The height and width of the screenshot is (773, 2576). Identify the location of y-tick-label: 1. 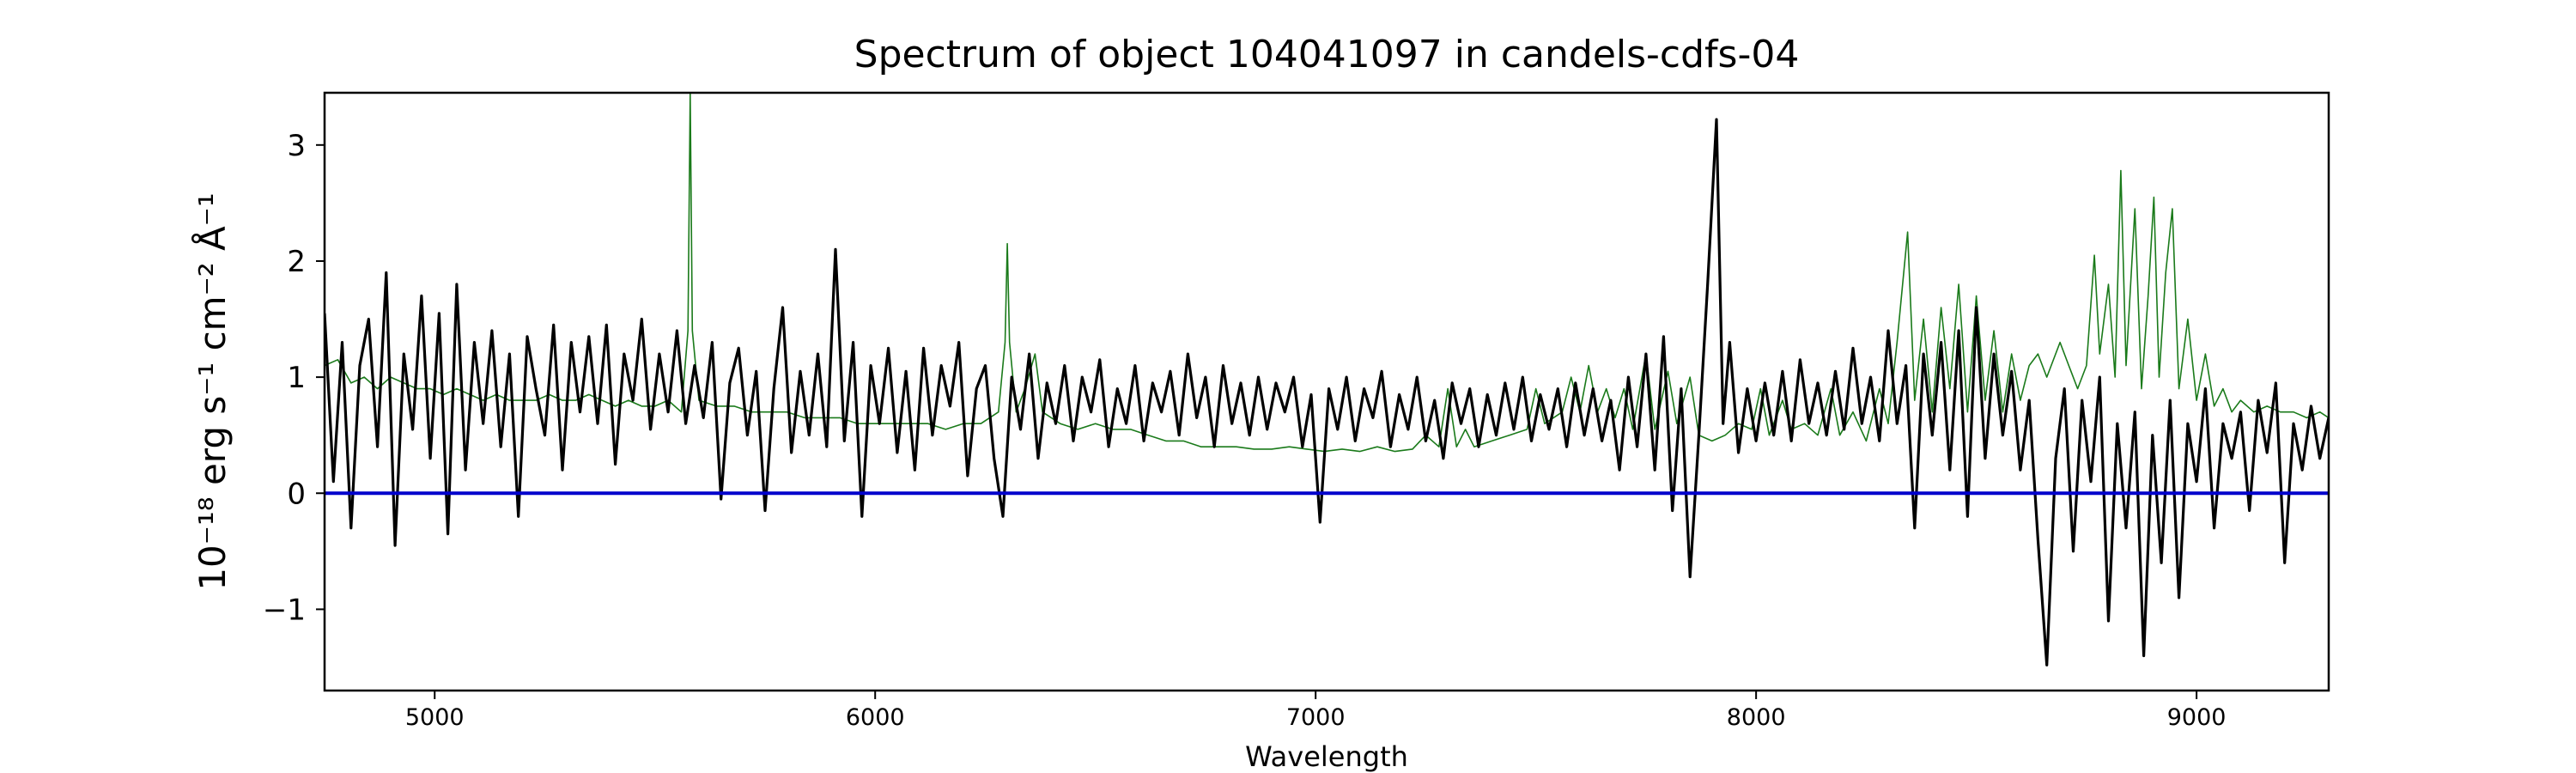
(296, 378).